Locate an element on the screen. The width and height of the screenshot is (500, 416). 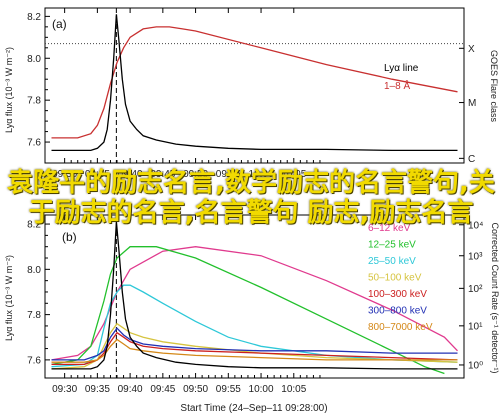
panel-b-tag: (b) is located at coordinates (69, 237).